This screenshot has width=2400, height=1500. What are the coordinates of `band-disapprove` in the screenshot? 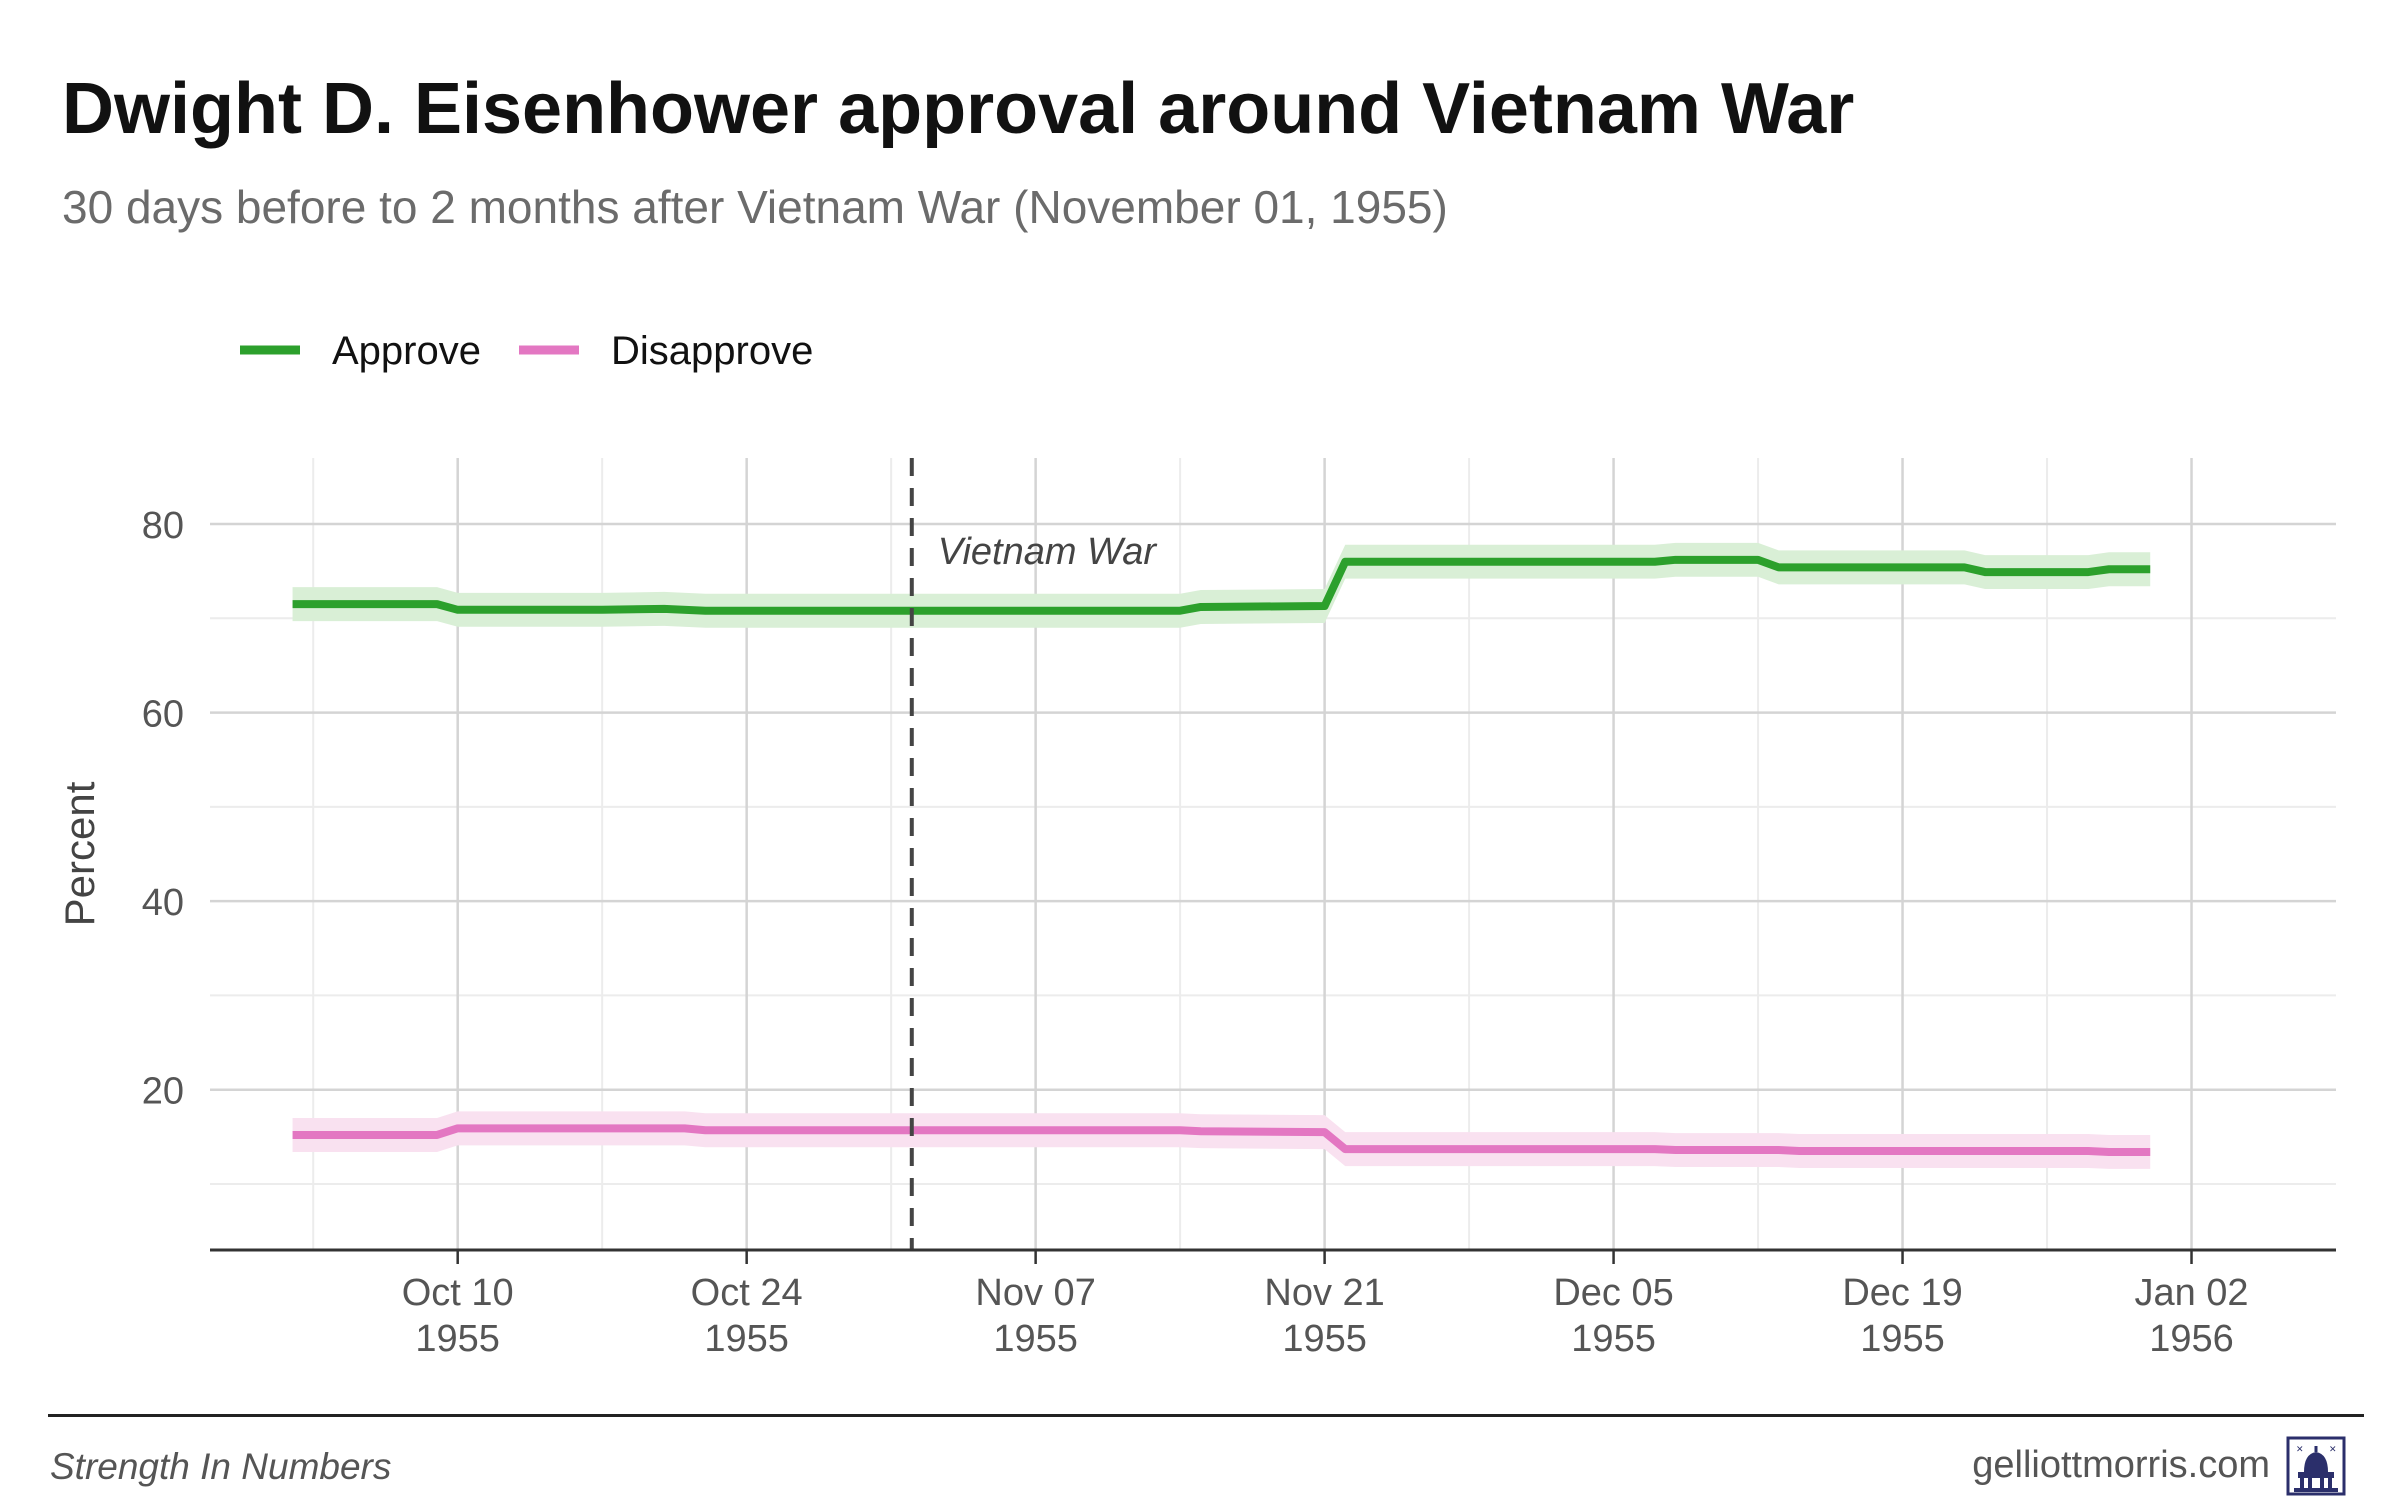 It's located at (1221, 1140).